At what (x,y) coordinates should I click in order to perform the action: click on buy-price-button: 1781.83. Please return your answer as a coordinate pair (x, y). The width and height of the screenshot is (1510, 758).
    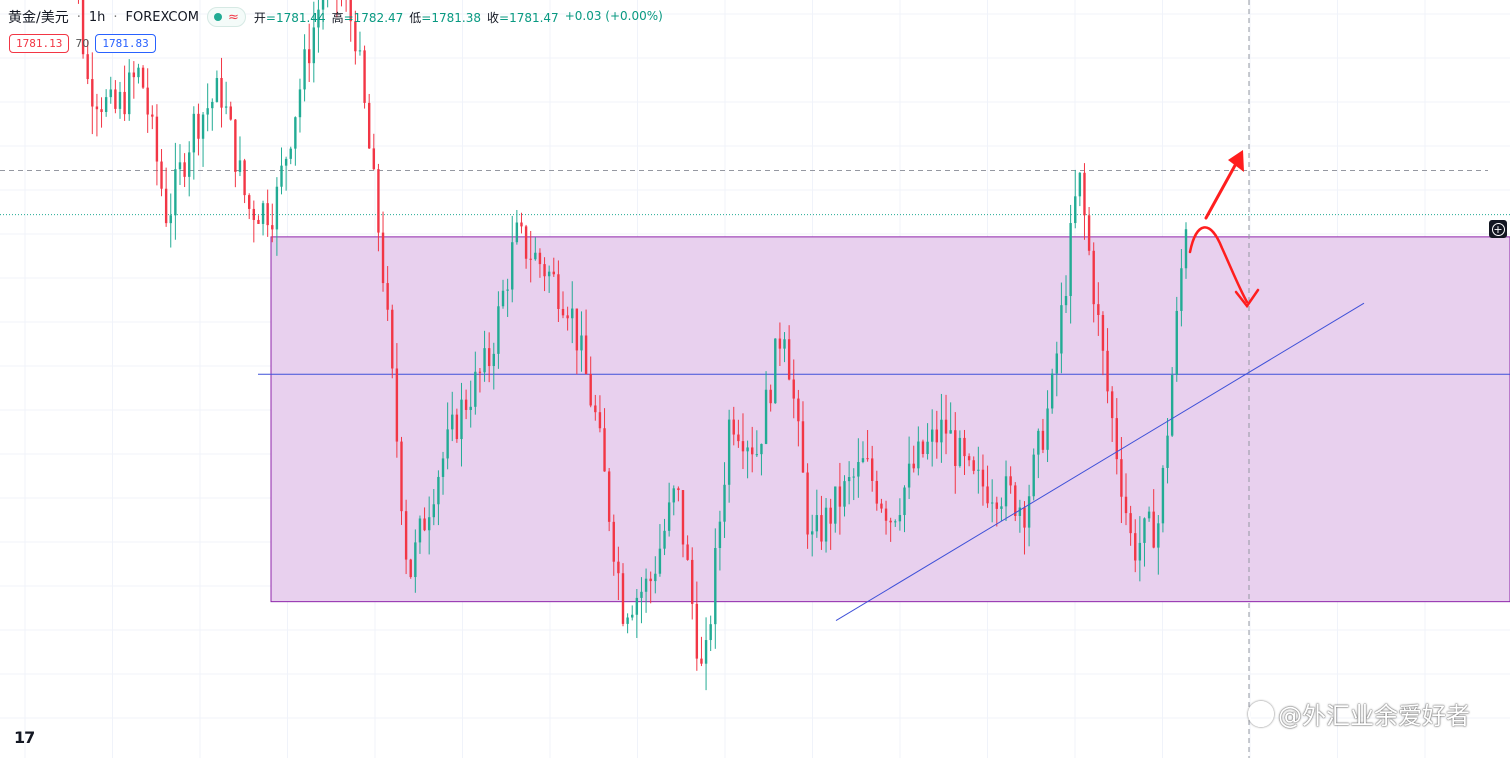
    Looking at the image, I should click on (125, 43).